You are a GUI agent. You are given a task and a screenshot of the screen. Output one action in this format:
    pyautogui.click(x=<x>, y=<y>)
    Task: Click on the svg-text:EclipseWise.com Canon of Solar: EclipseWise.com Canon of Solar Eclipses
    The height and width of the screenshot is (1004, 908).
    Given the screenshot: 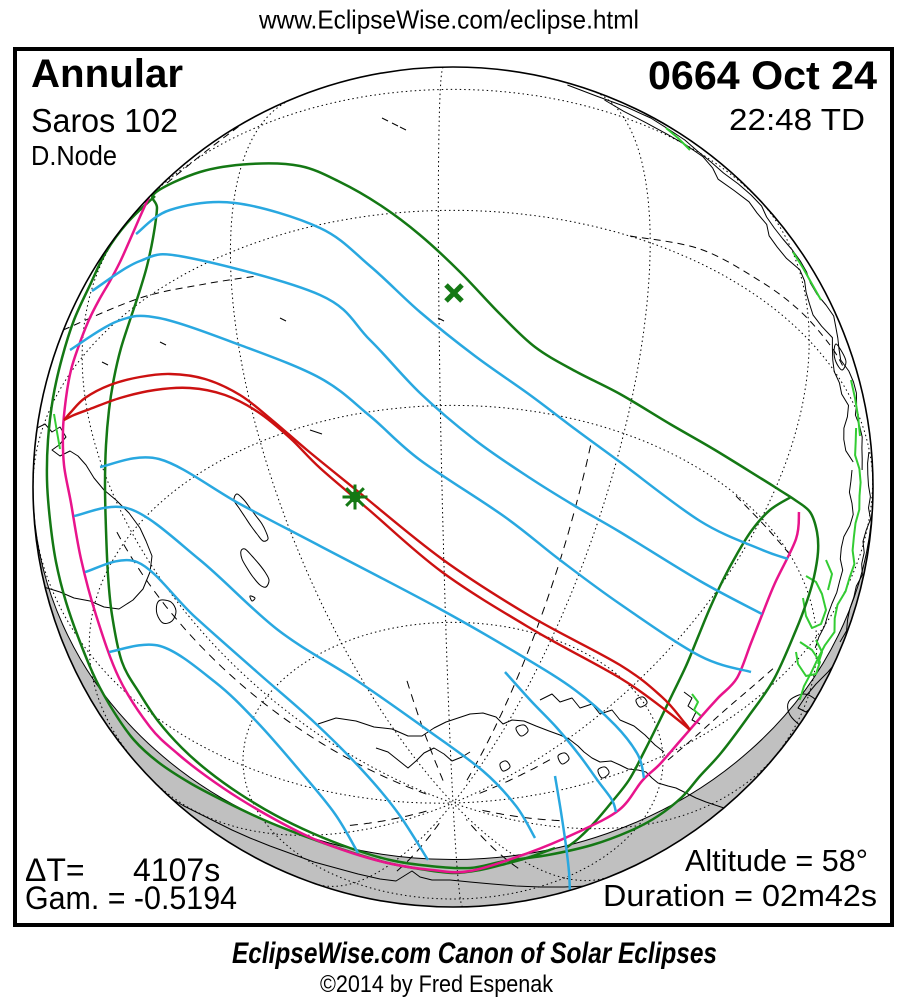 What is the action you would take?
    pyautogui.click(x=474, y=953)
    